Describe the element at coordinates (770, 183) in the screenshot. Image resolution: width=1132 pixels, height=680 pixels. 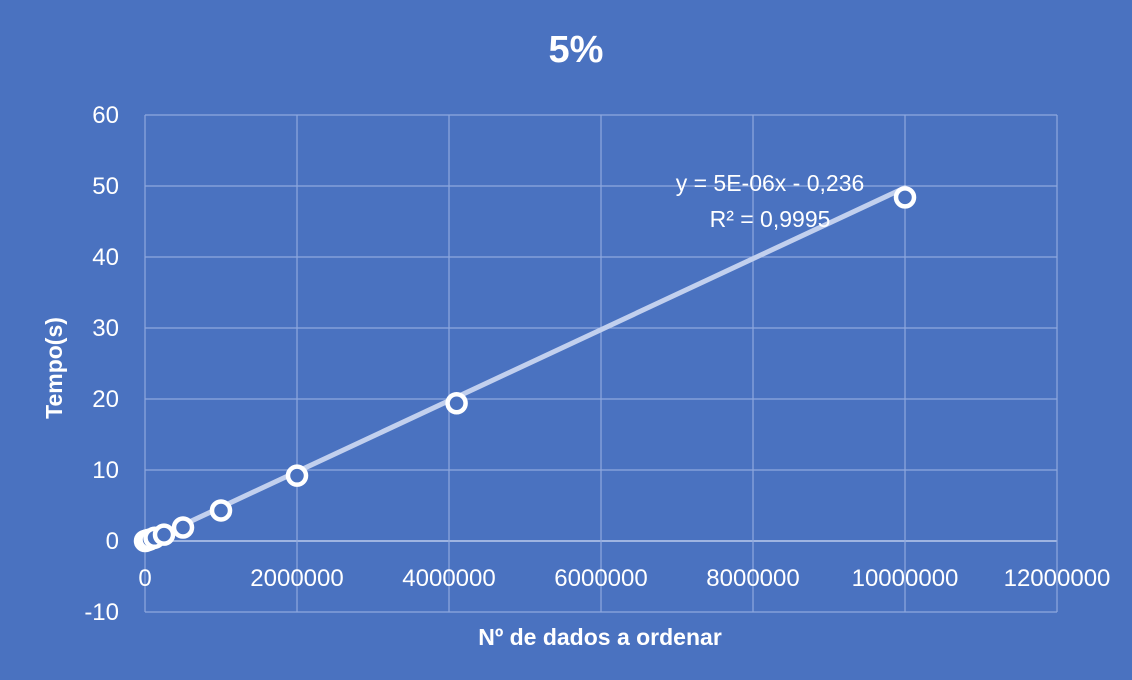
I see `trendline-equation: y = 5E-06x - 0,236` at that location.